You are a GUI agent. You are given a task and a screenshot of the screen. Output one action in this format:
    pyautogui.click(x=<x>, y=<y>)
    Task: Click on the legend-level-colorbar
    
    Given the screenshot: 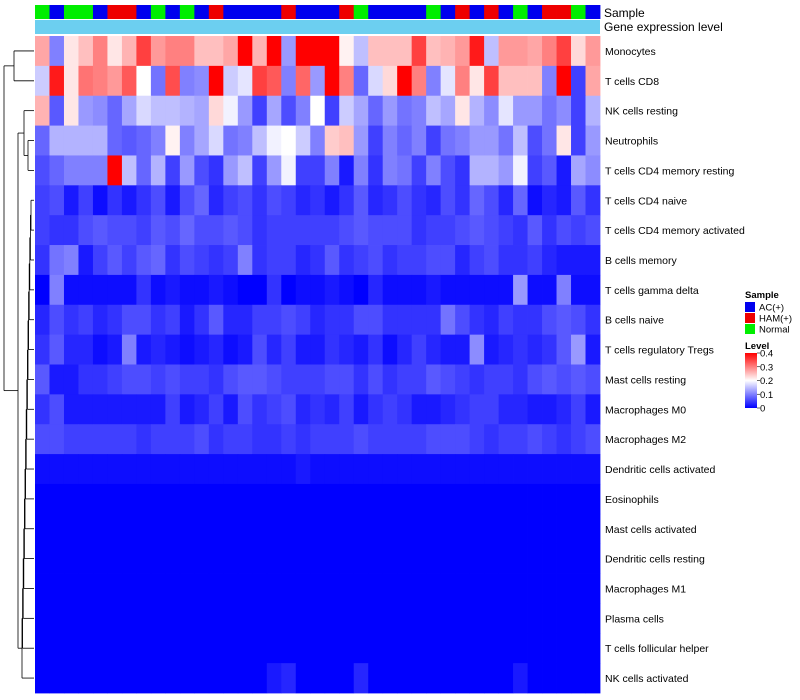 What is the action you would take?
    pyautogui.click(x=751, y=380)
    